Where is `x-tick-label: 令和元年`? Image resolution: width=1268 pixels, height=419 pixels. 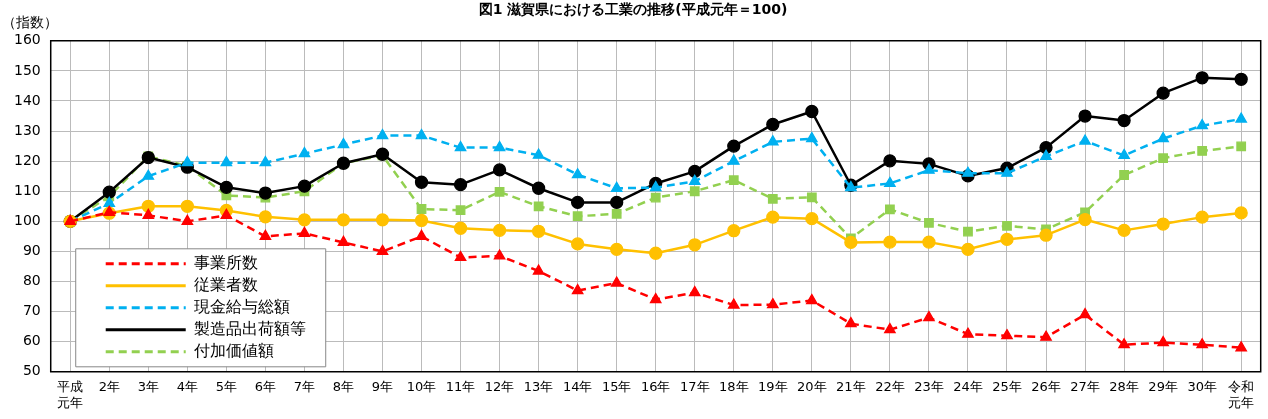 x-tick-label: 令和元年 is located at coordinates (1241, 394).